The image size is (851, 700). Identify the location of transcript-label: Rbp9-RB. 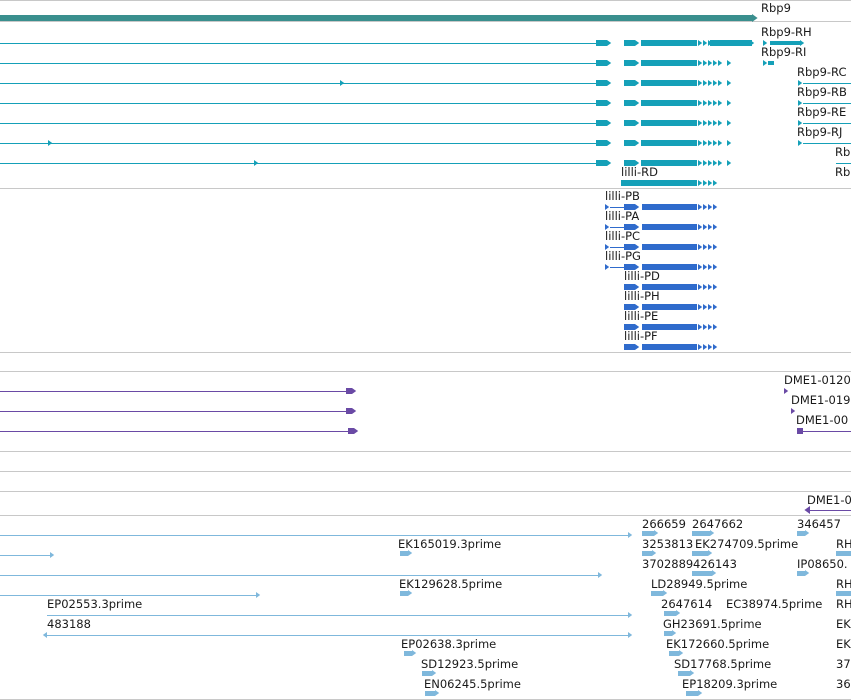
(822, 92).